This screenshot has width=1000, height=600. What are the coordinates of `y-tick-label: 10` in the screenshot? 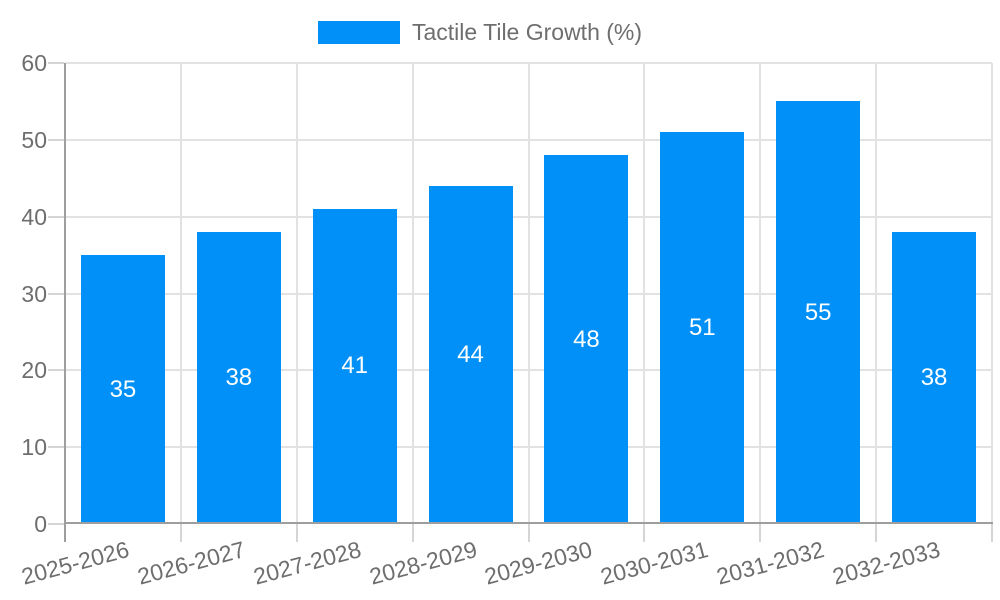 It's located at (34, 447).